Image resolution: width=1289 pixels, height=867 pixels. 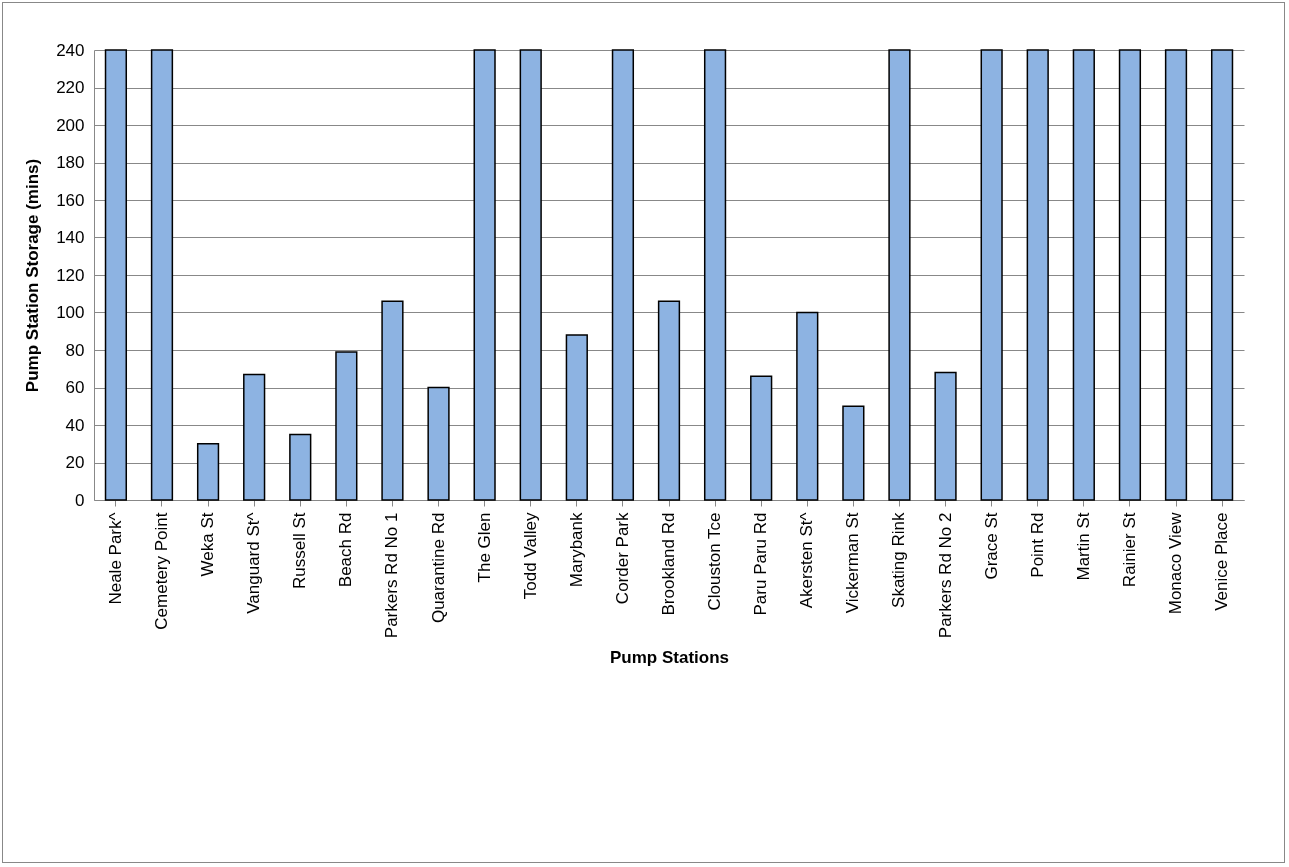 I want to click on y-tick-label: 60, so click(x=75, y=387).